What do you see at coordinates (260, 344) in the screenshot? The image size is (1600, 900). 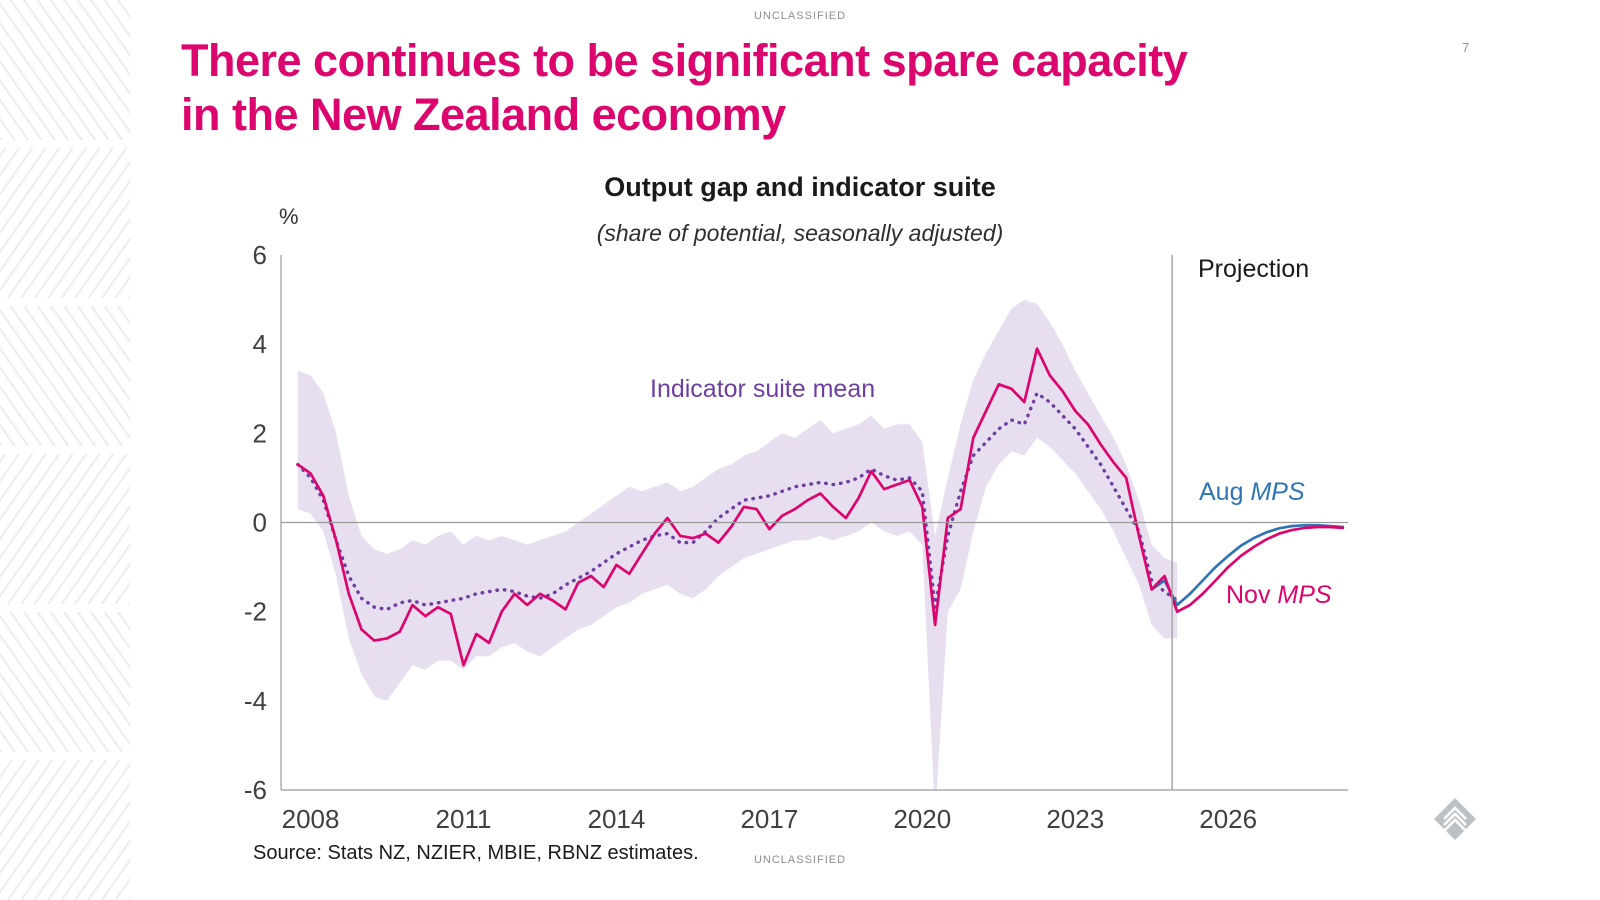 I see `svg-text: 4` at bounding box center [260, 344].